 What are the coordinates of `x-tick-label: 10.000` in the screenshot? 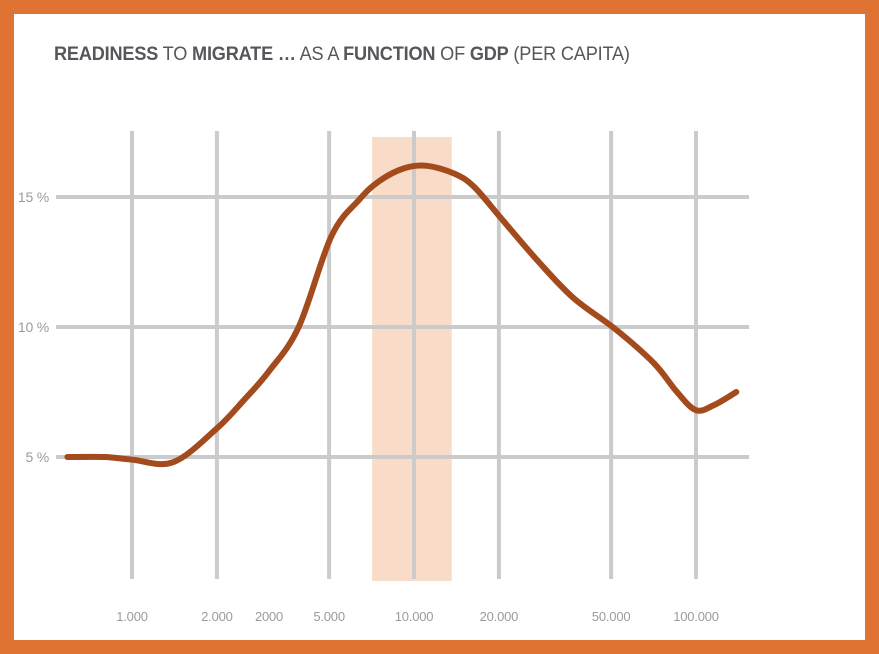 It's located at (414, 616).